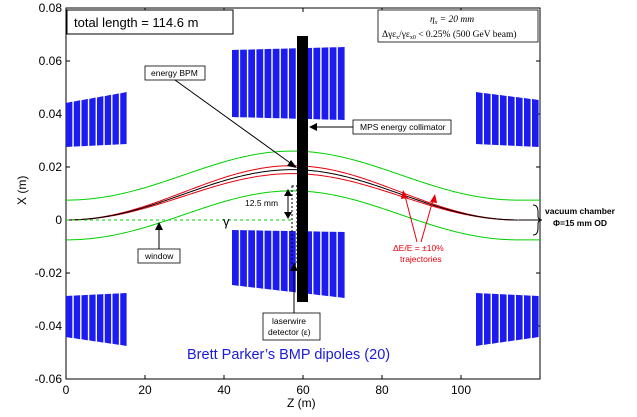  What do you see at coordinates (66, 390) in the screenshot?
I see `x-tick-label: 0` at bounding box center [66, 390].